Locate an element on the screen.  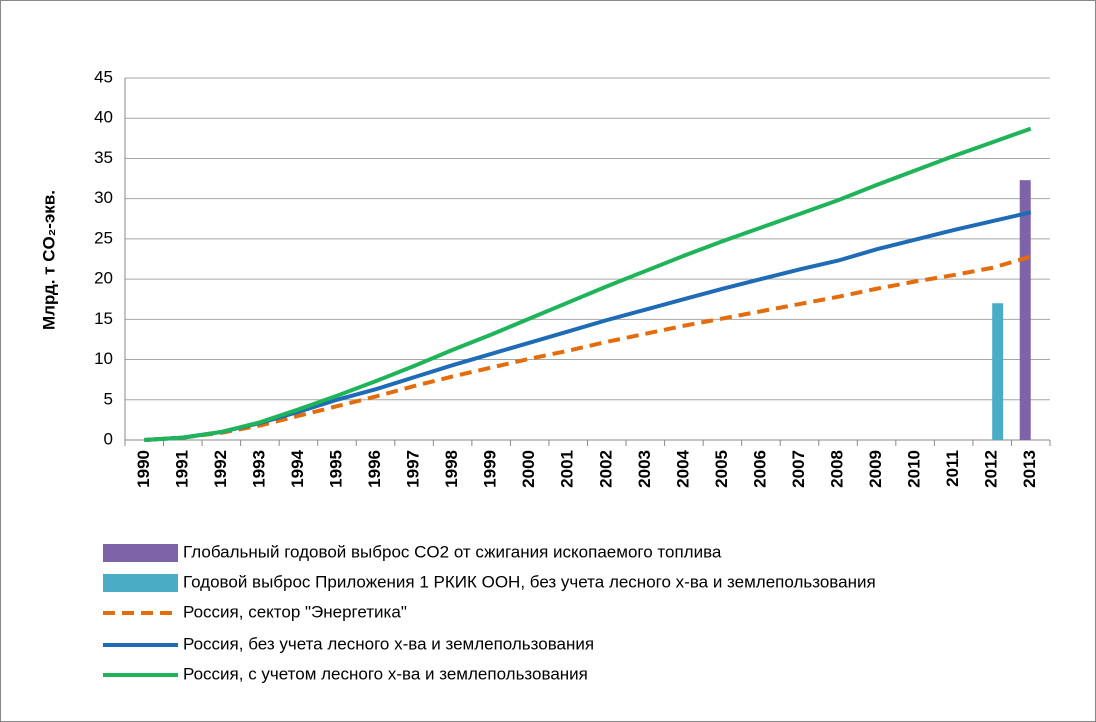
x-tick-label: 2011 is located at coordinates (952, 468).